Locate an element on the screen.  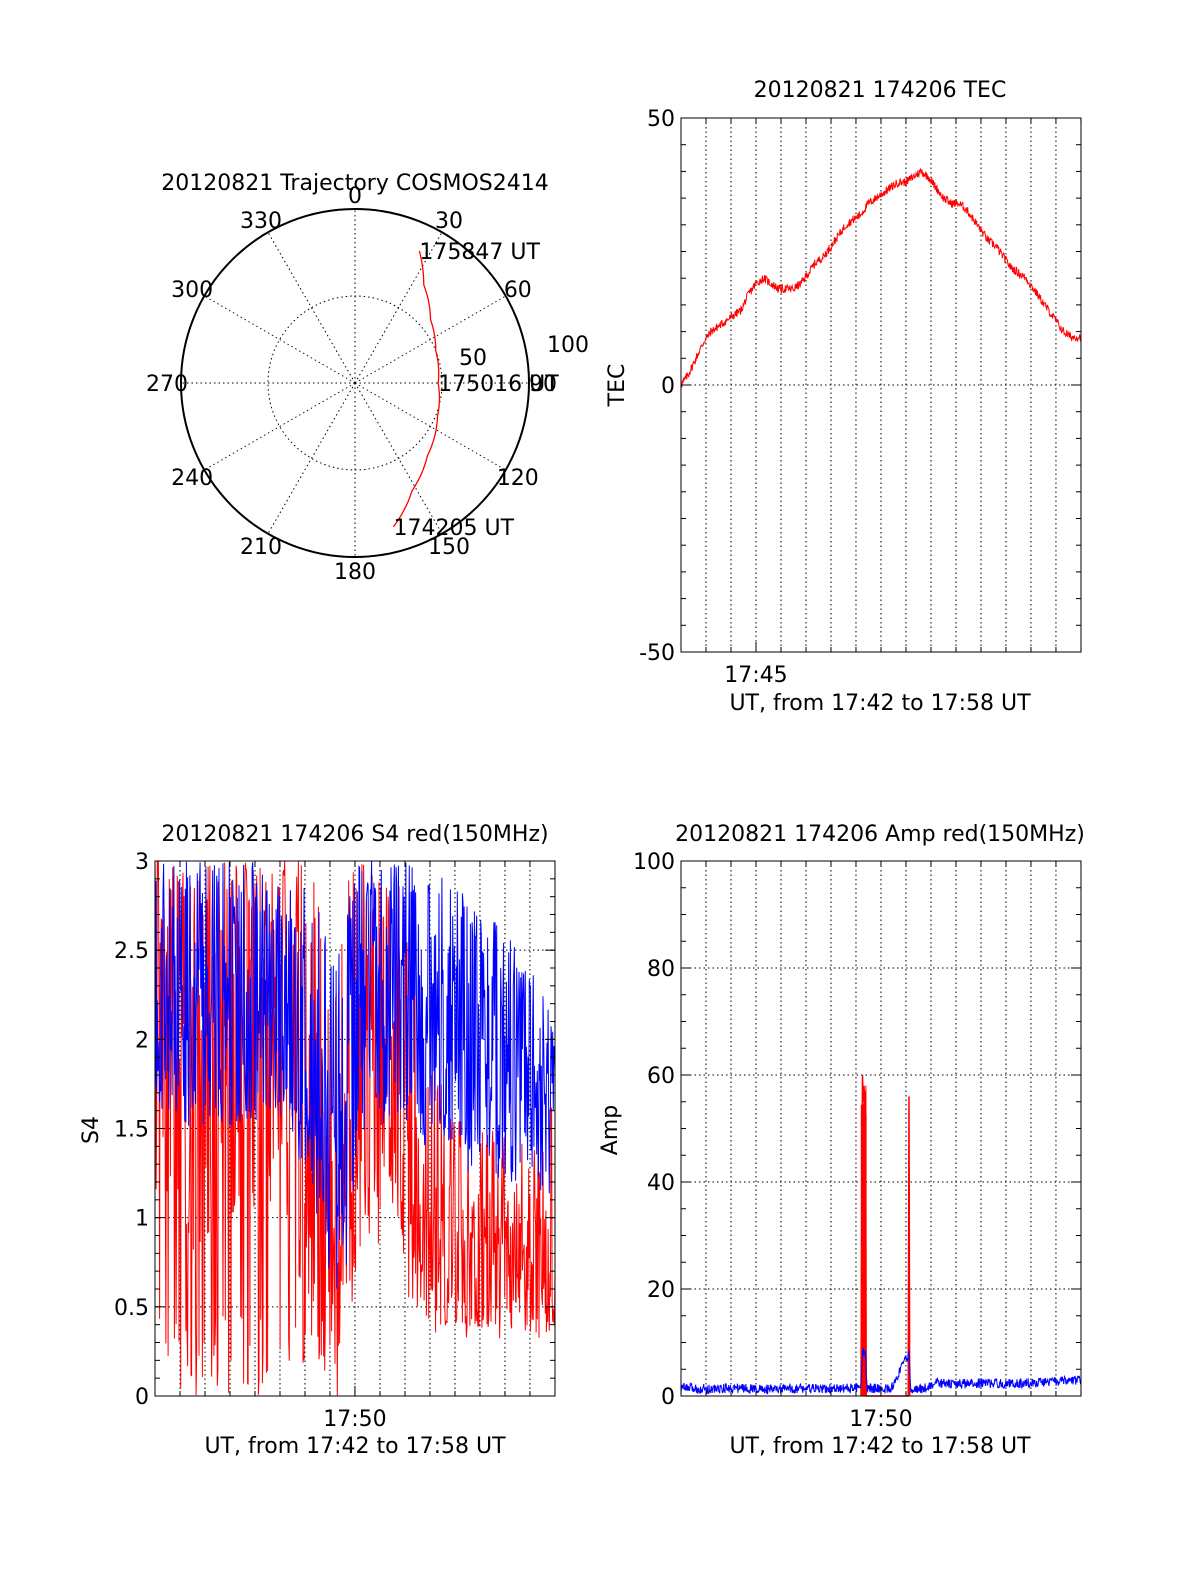
amp-y-ticks: 0 20 40 60 80 100 is located at coordinates (857, 1130).